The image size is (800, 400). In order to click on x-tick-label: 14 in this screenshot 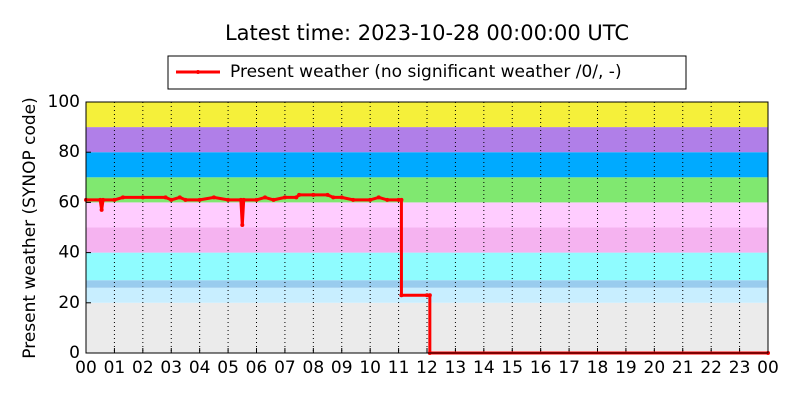, I will do `click(484, 368)`.